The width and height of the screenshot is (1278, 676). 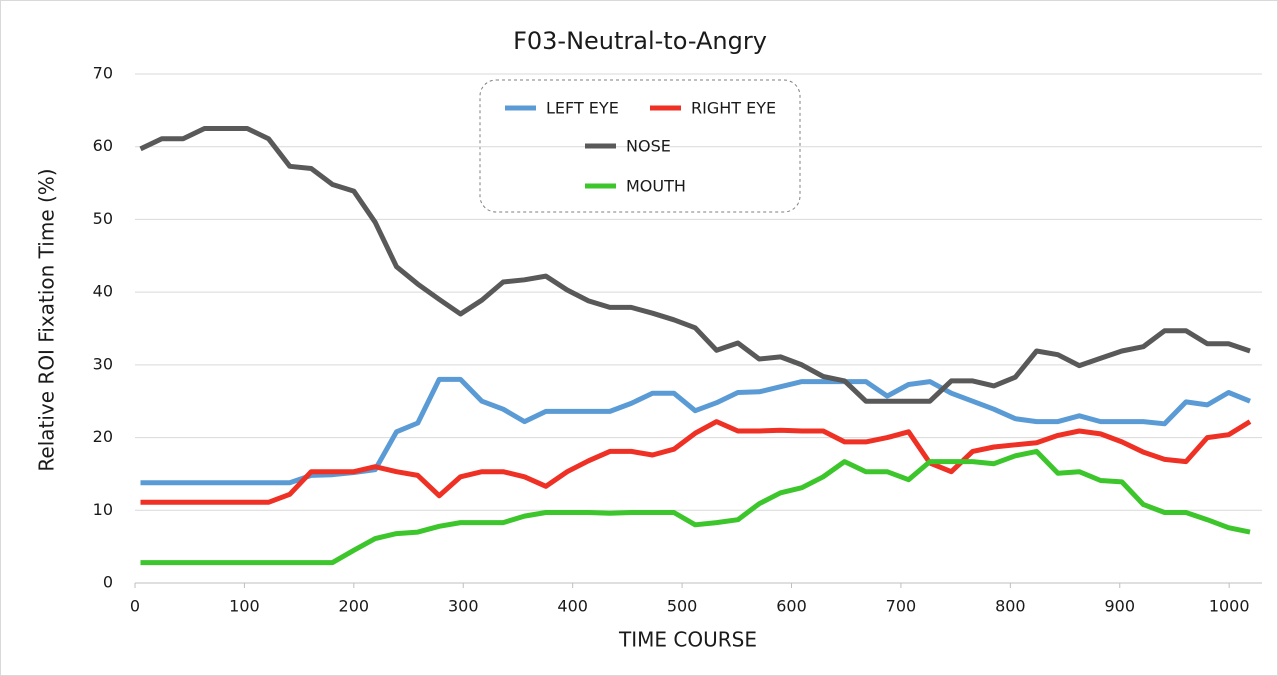 What do you see at coordinates (1119, 606) in the screenshot?
I see `x-tick-label: 900` at bounding box center [1119, 606].